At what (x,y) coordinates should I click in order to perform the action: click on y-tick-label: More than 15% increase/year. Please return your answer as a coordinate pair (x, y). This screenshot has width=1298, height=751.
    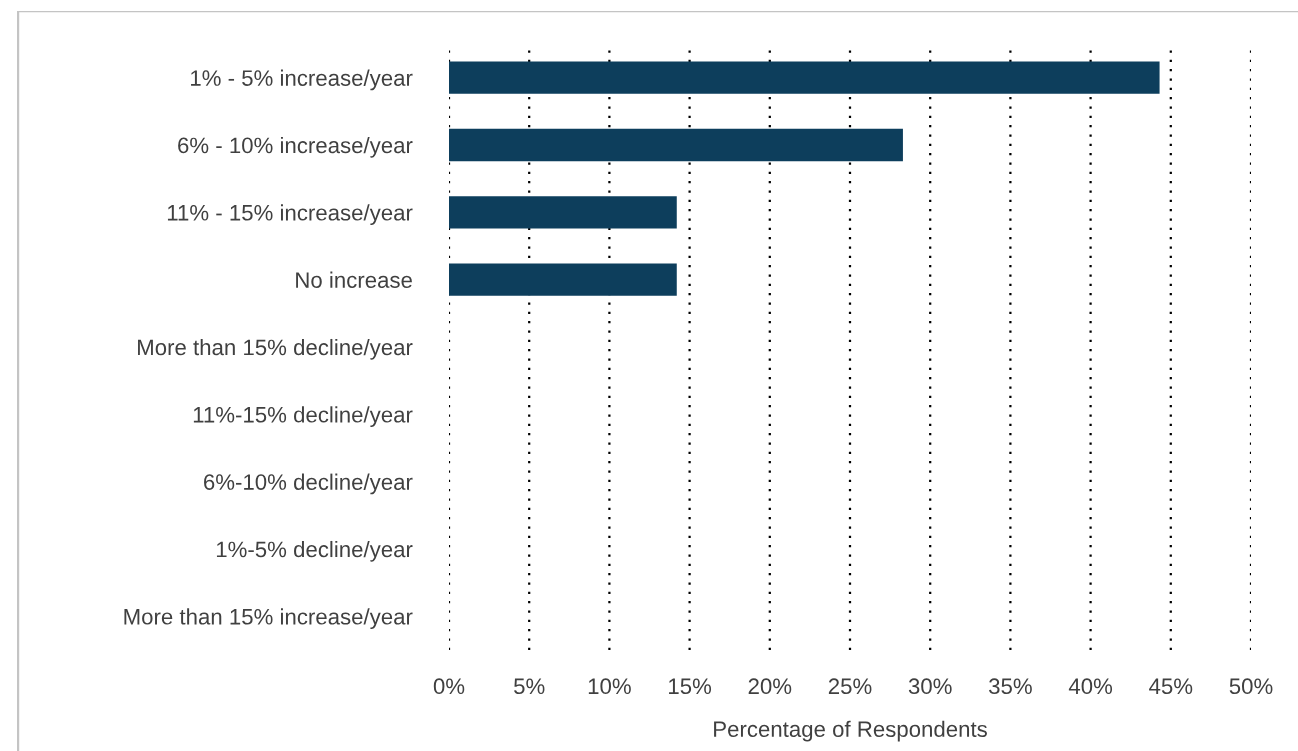
    Looking at the image, I should click on (268, 618).